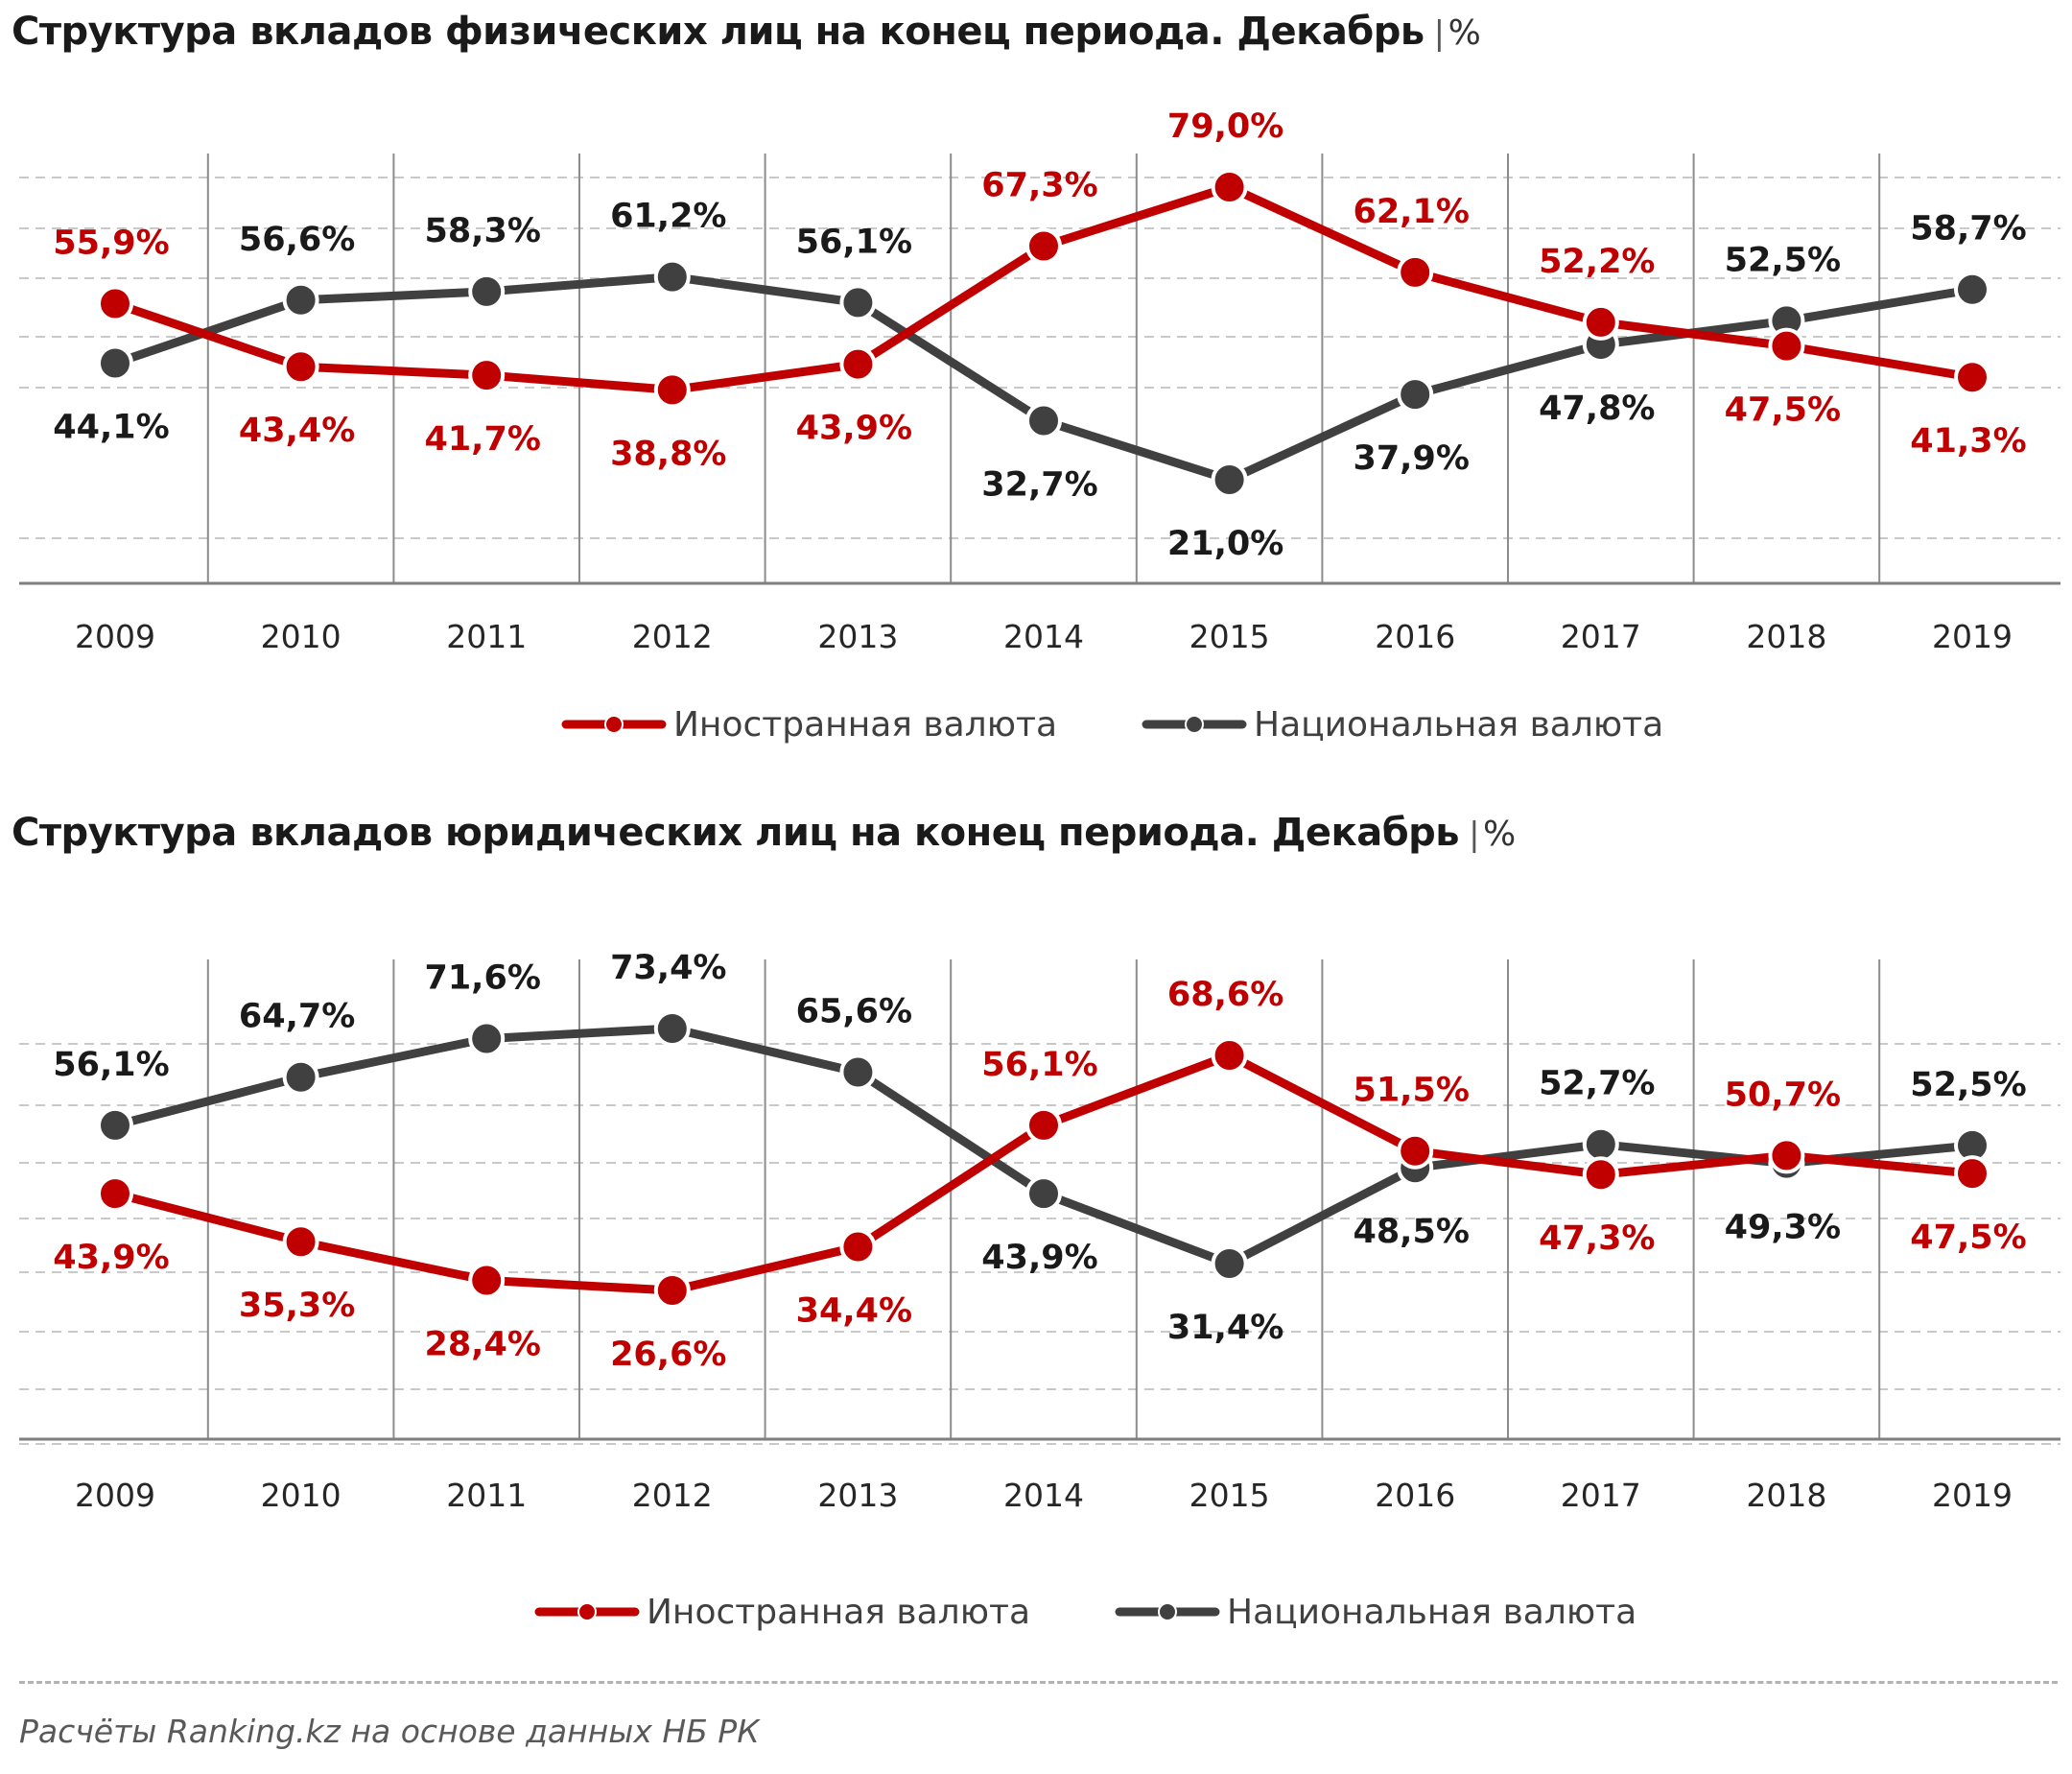  Describe the element at coordinates (111, 1065) in the screenshot. I see `data-label-national: 56,1%` at that location.